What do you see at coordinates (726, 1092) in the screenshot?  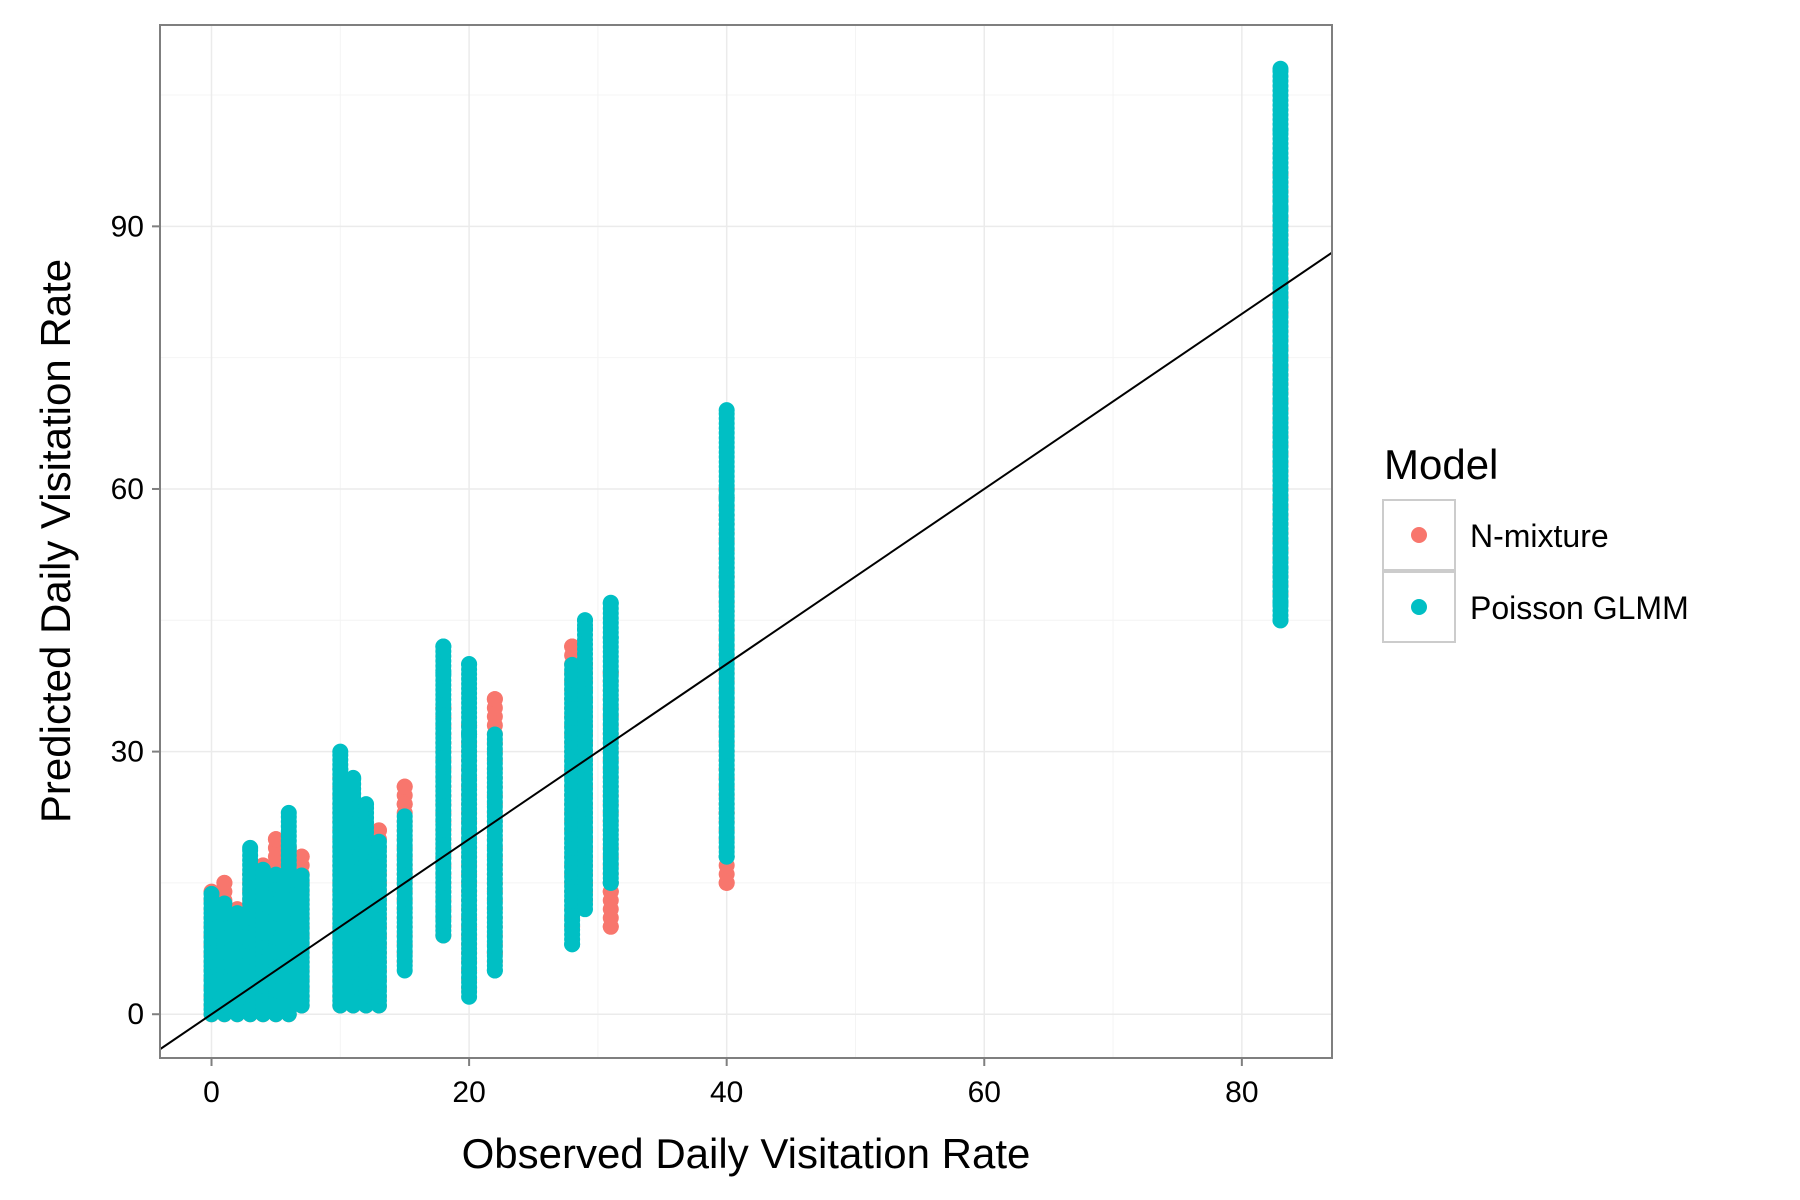 I see `x-tick-label: 40` at bounding box center [726, 1092].